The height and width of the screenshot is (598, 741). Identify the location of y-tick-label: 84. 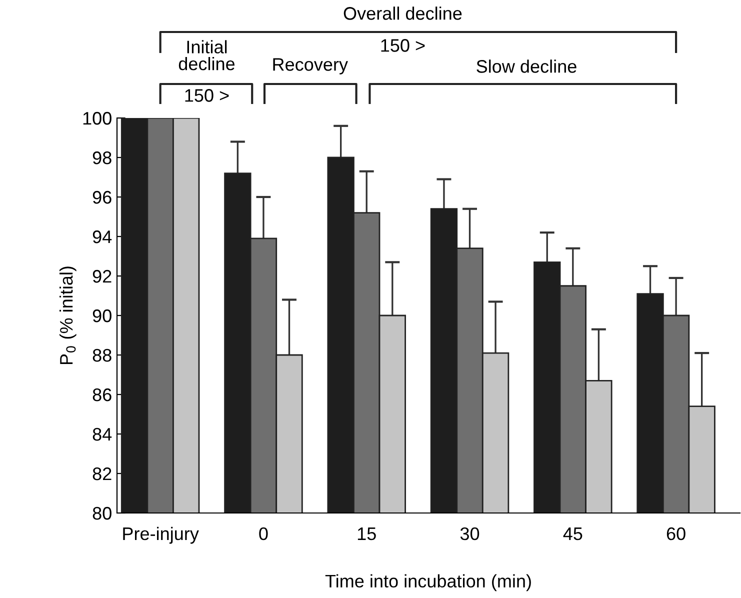
(102, 434).